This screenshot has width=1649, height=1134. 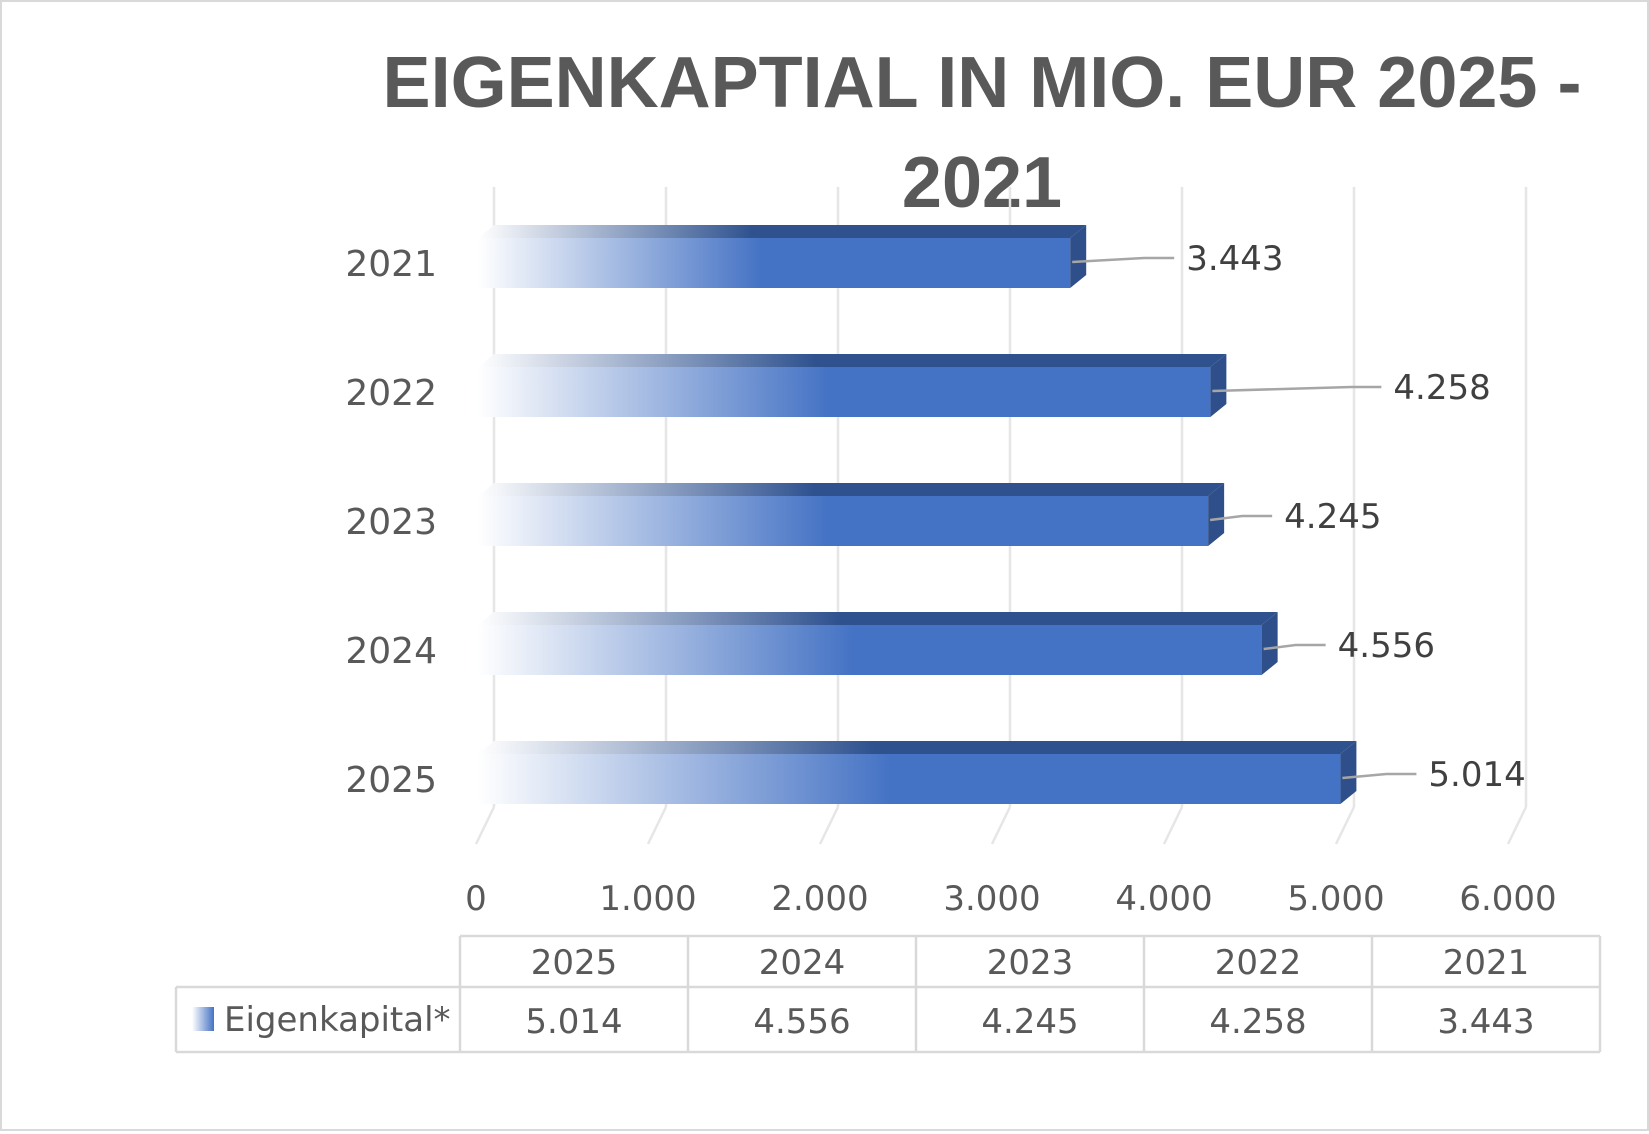 What do you see at coordinates (391, 393) in the screenshot?
I see `y-category-label: 2022` at bounding box center [391, 393].